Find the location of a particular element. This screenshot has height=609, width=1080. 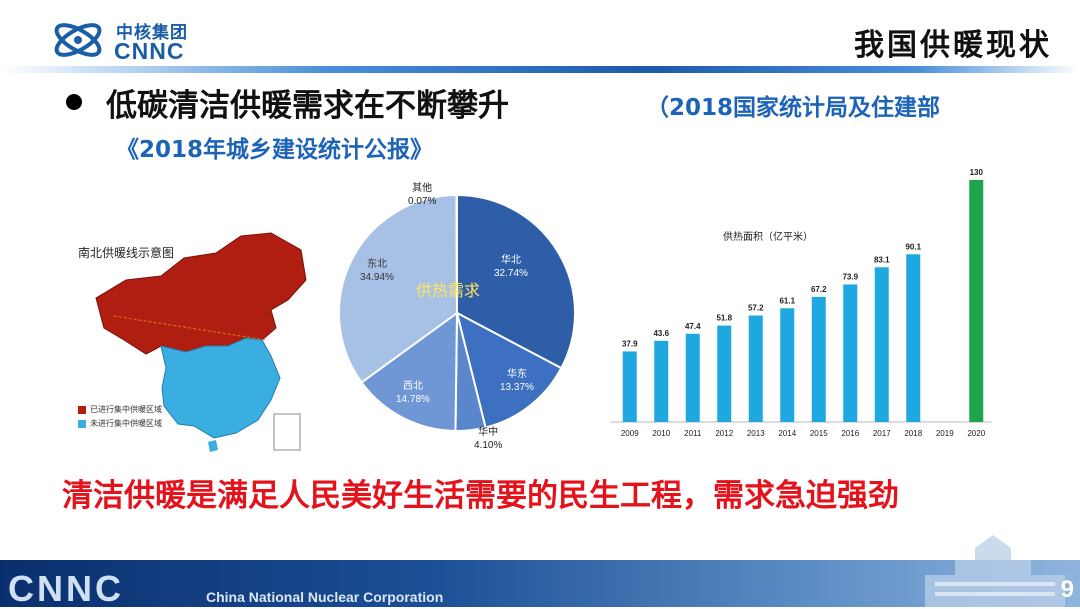

bar-value-label: 73.9 is located at coordinates (850, 276).